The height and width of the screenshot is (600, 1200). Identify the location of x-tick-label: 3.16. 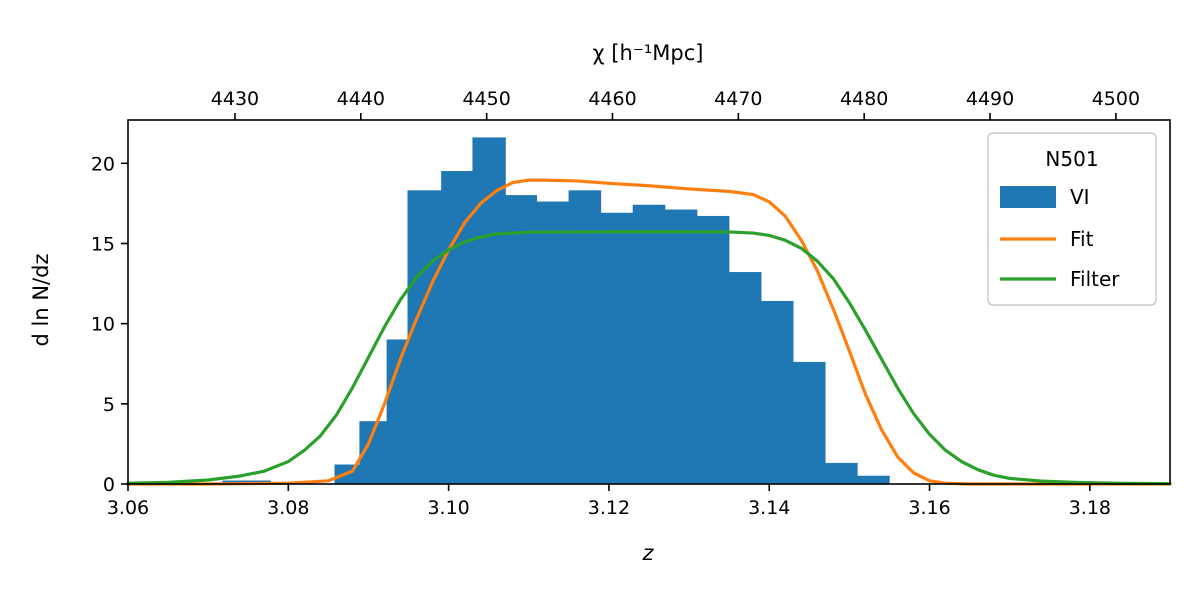
(929, 508).